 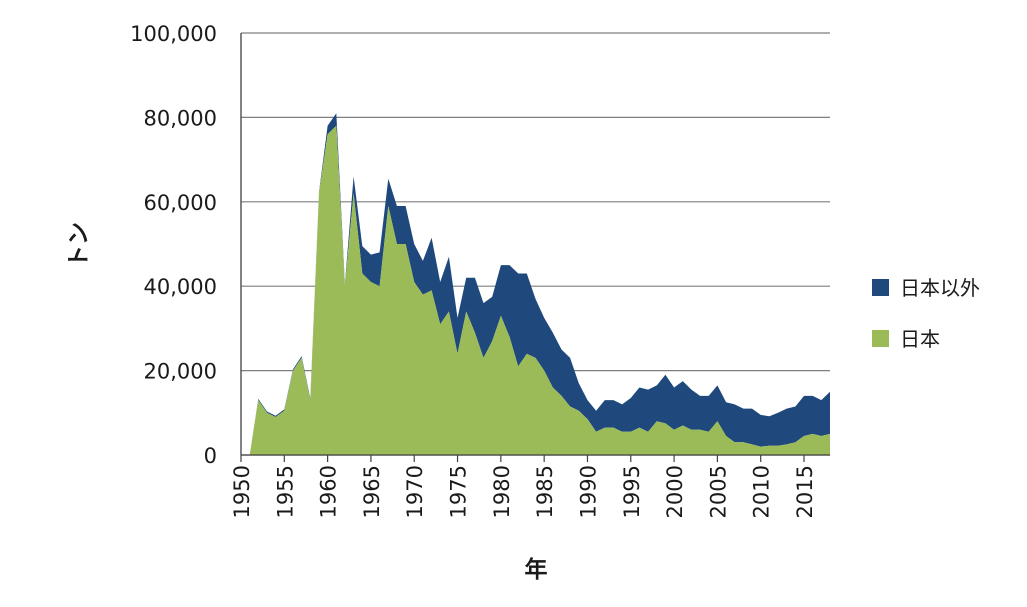 What do you see at coordinates (173, 34) in the screenshot?
I see `y-tick-label: 100,000` at bounding box center [173, 34].